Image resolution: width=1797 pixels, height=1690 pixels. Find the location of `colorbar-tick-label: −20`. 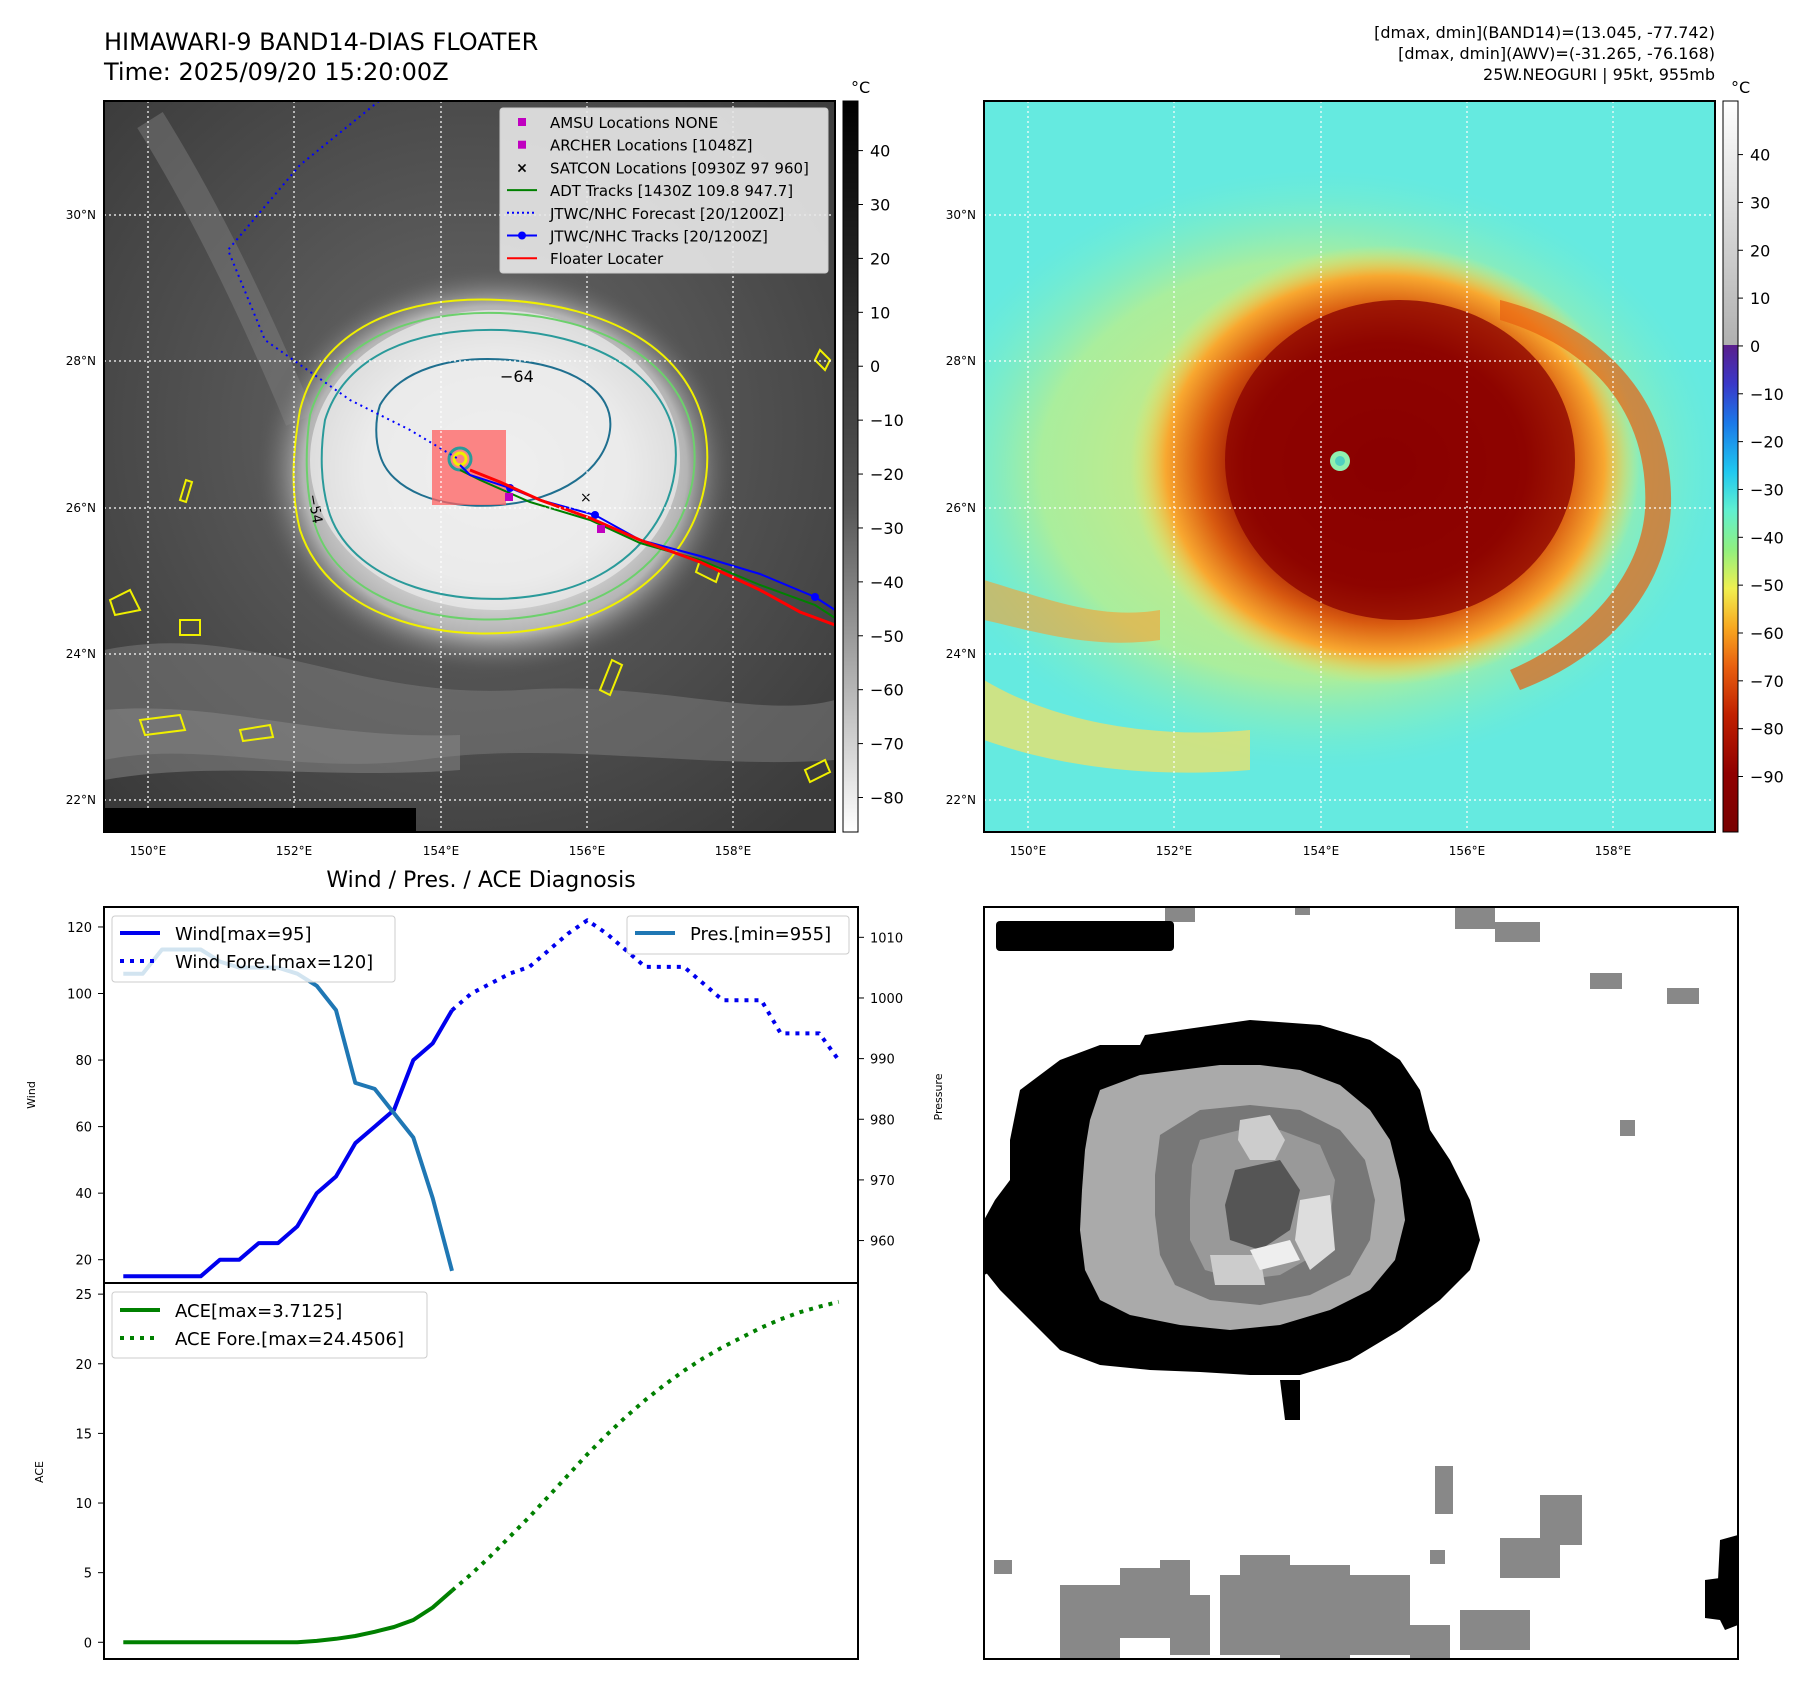

colorbar-tick-label: −20 is located at coordinates (887, 474).